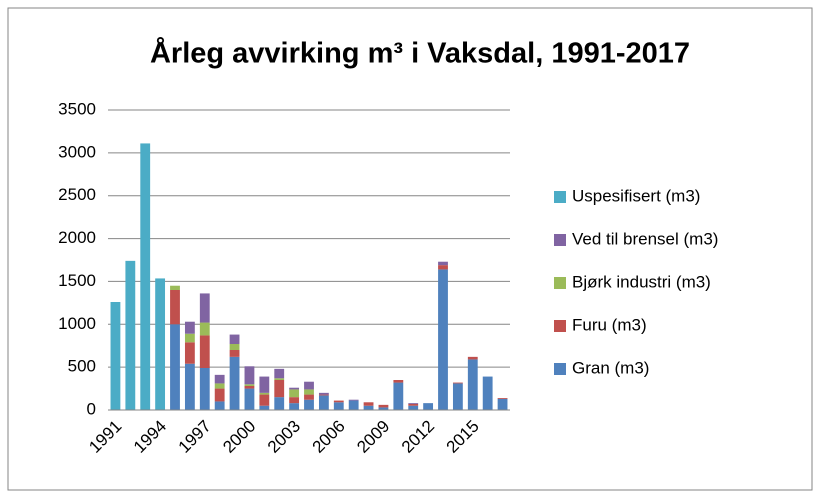 The image size is (821, 504). What do you see at coordinates (82, 366) in the screenshot?
I see `y-tick-label: 500` at bounding box center [82, 366].